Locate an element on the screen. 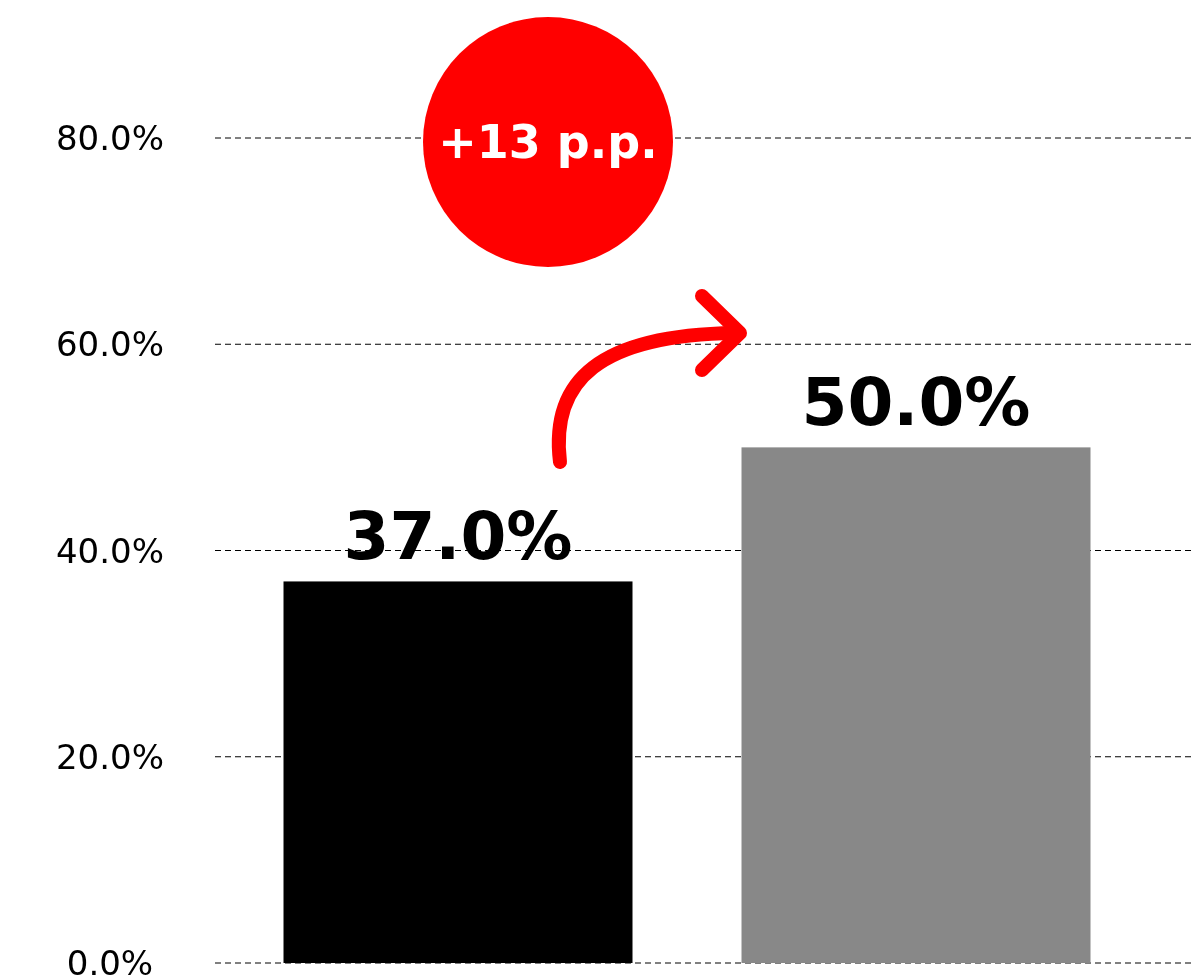 This screenshot has height=978, width=1193. y-tick-label: 0.0% is located at coordinates (110, 960).